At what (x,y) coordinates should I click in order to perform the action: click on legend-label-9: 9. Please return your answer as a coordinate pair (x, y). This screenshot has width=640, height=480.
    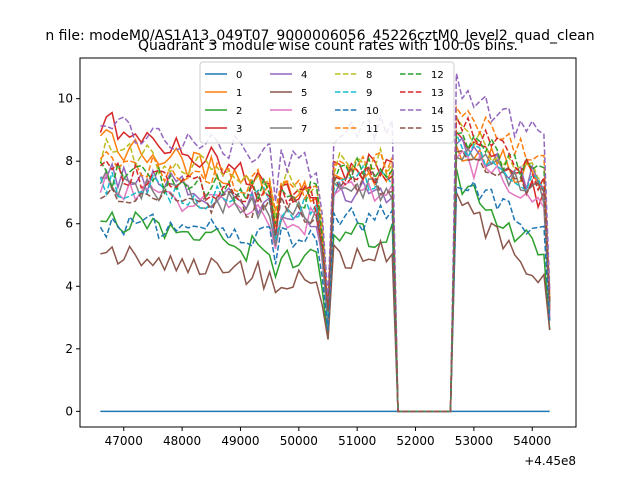
    Looking at the image, I should click on (369, 93).